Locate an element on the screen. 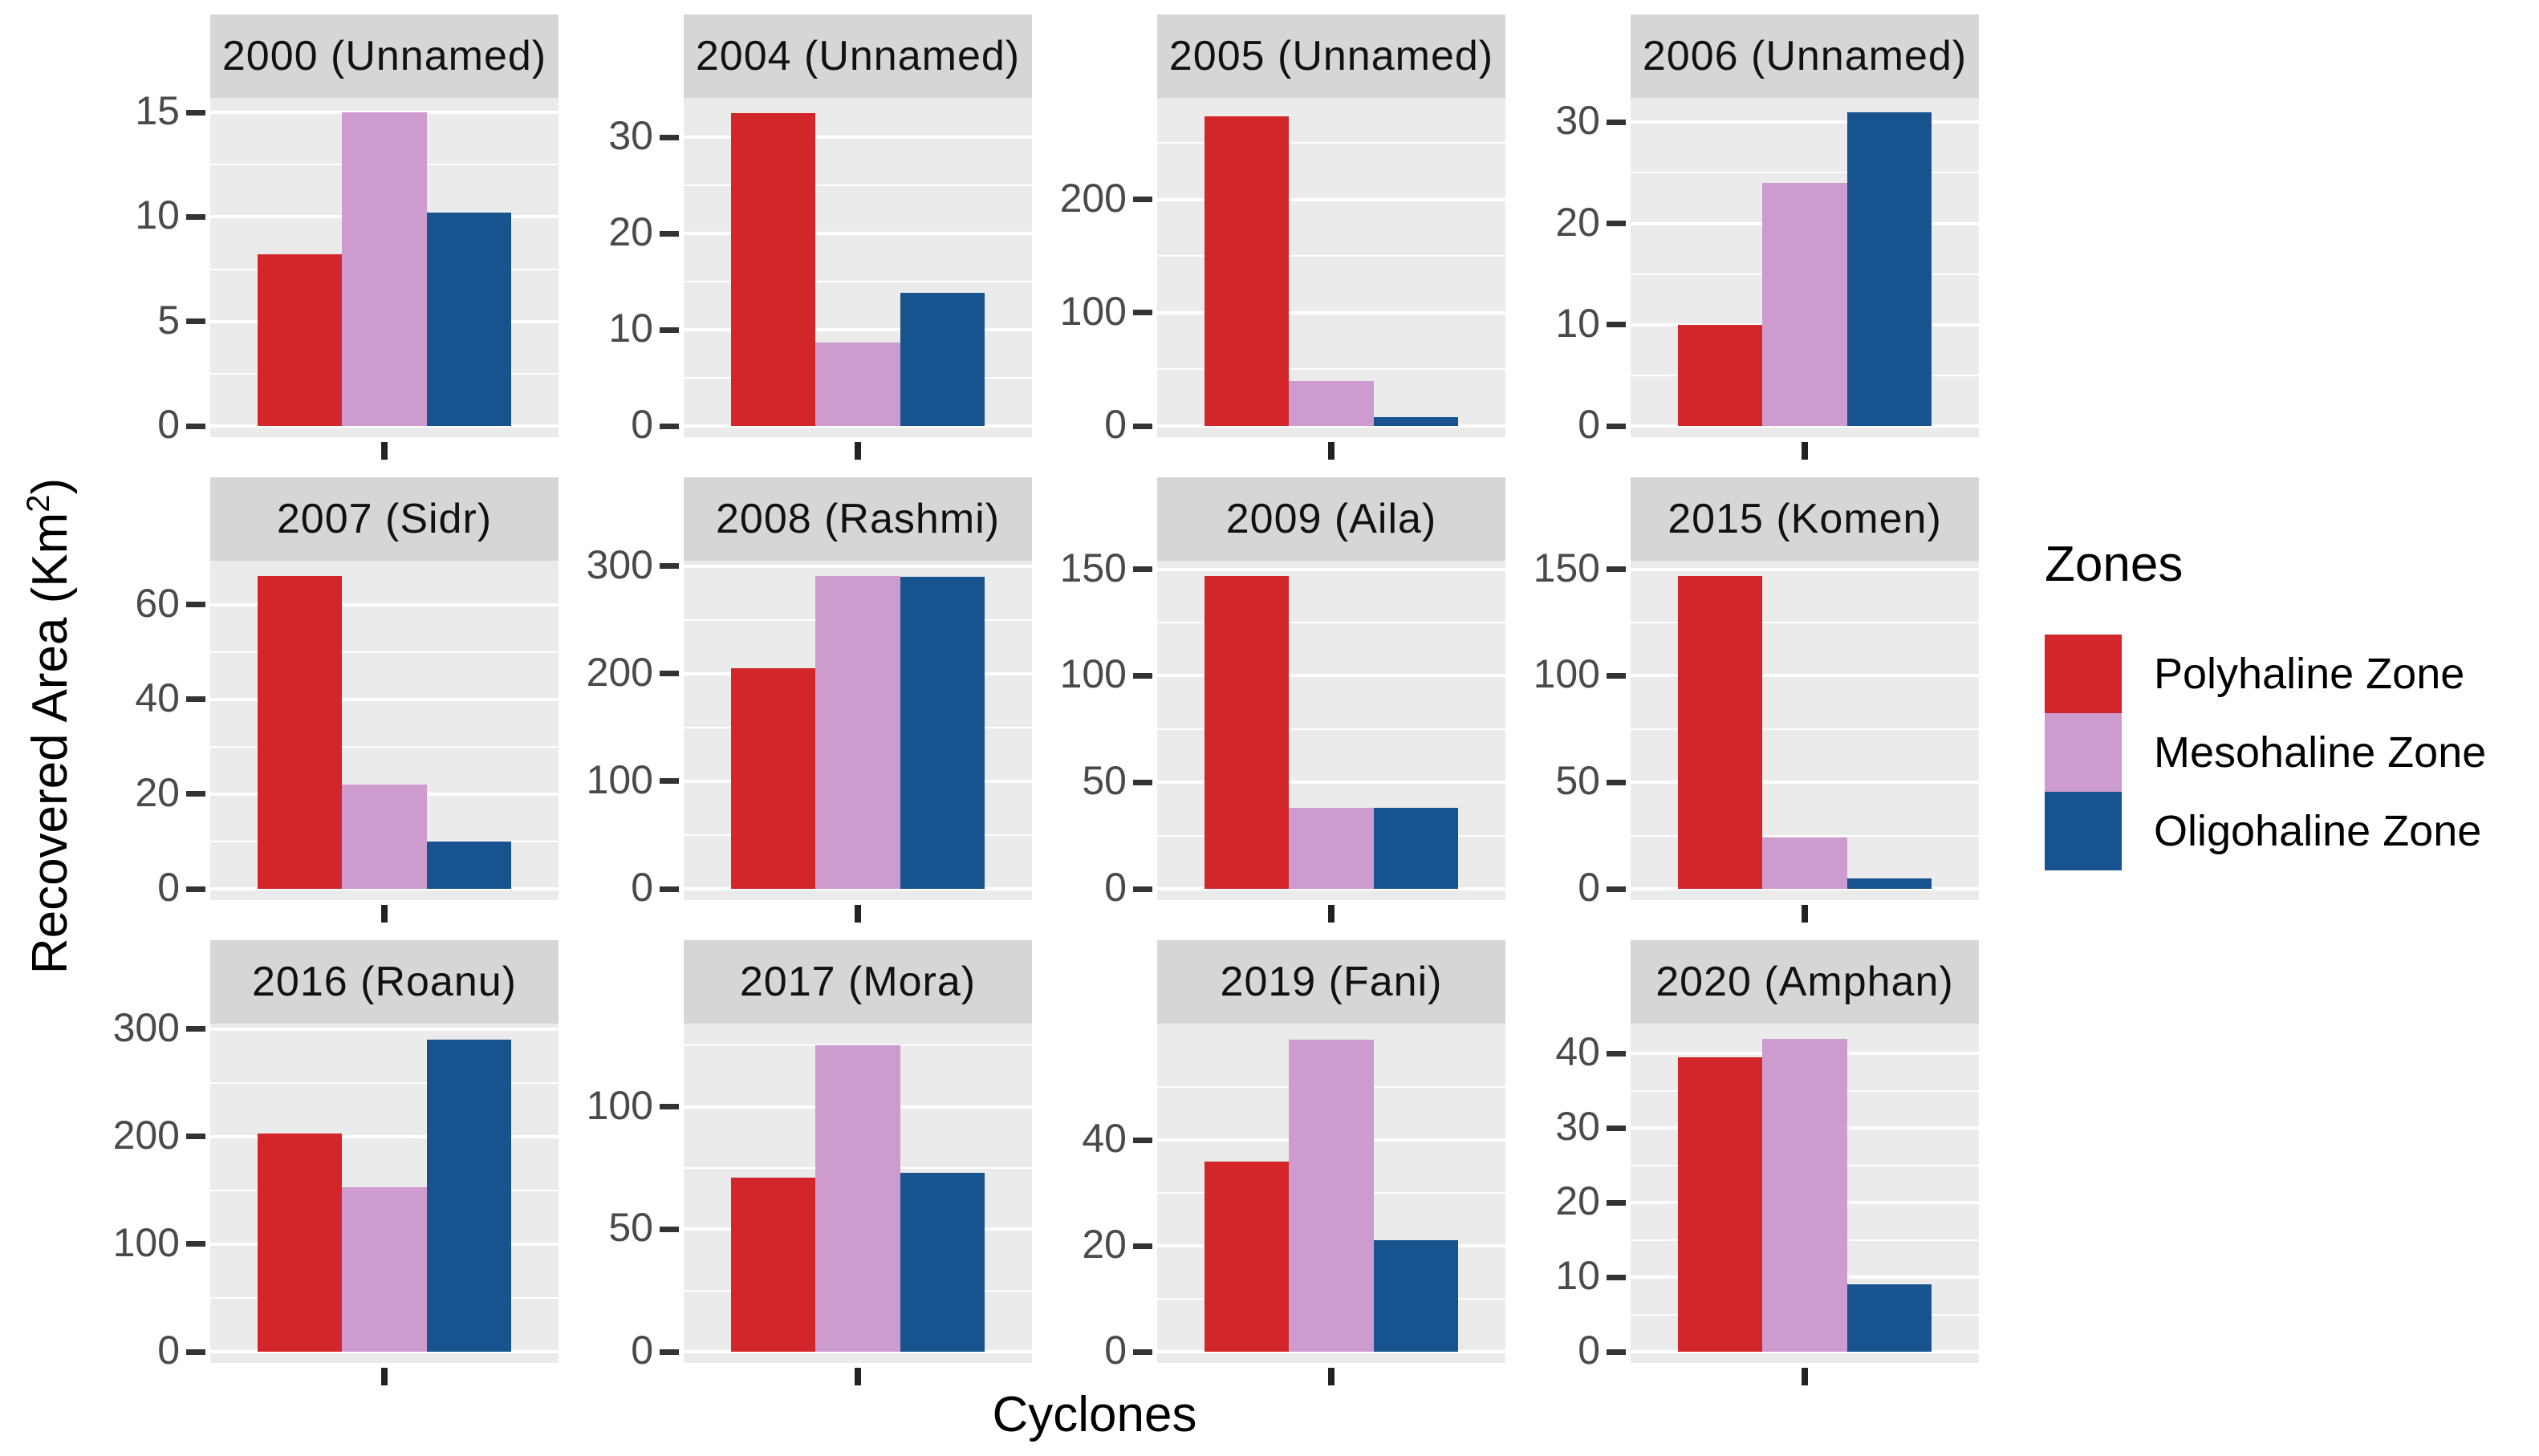 This screenshot has height=1456, width=2539. facet-title: 2019 (Fani) is located at coordinates (1331, 982).